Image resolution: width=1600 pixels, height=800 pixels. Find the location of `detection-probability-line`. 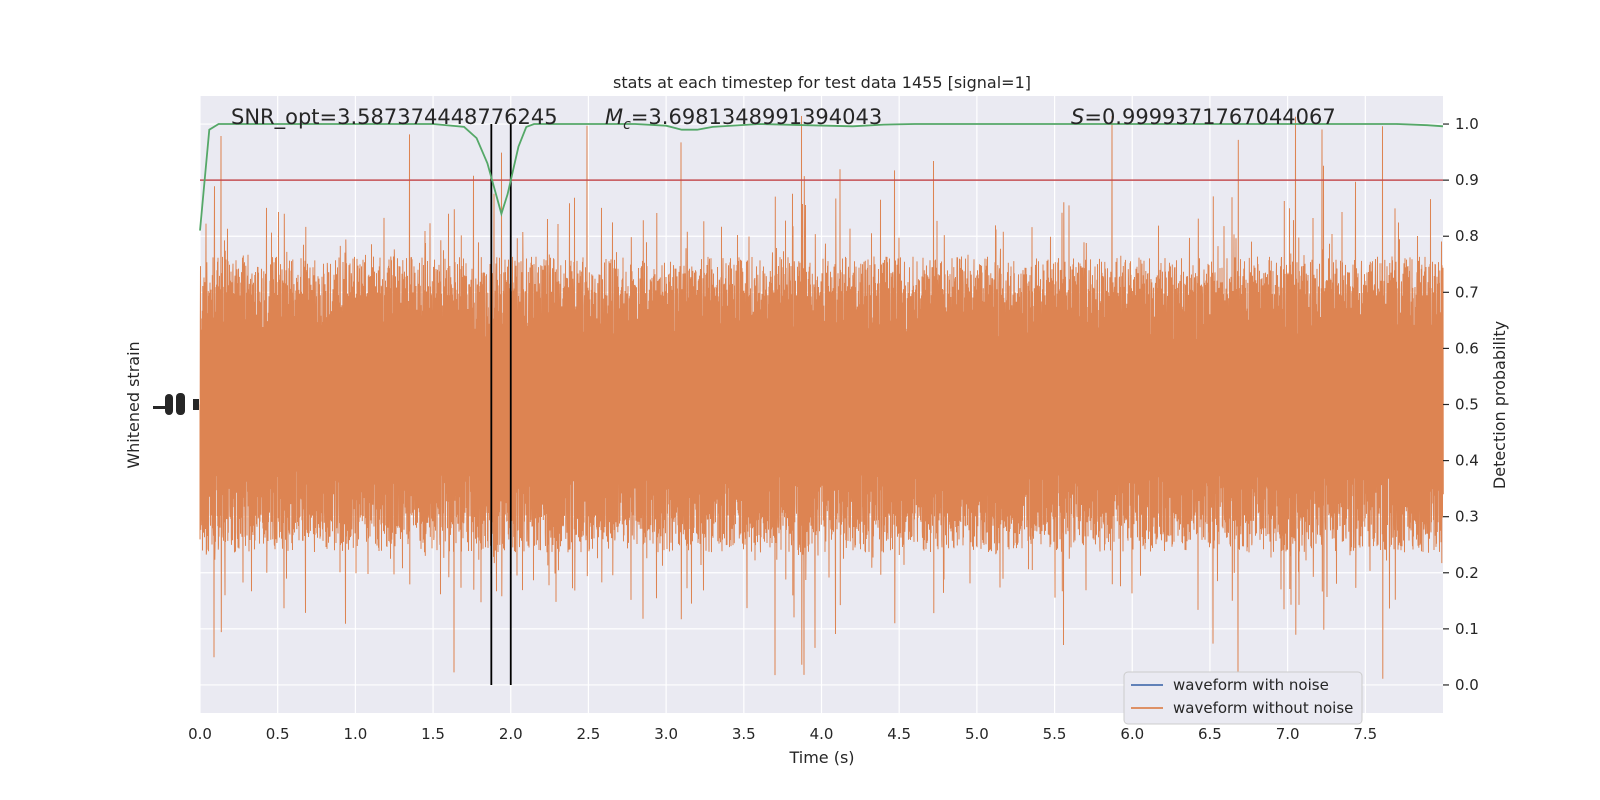

detection-probability-line is located at coordinates (821, 177).